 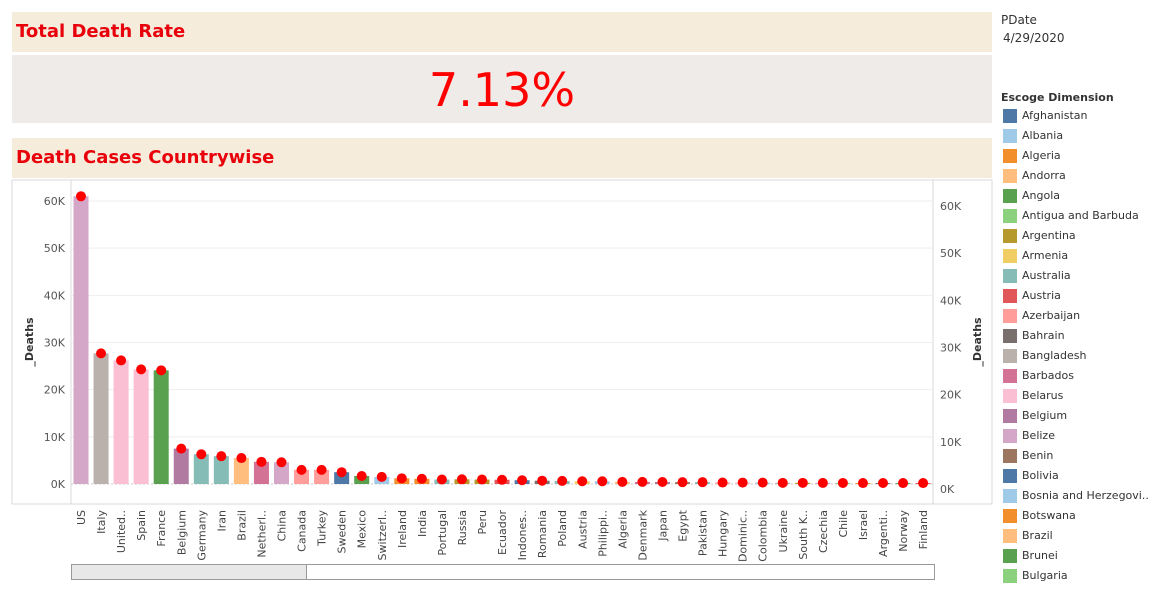 I want to click on legend-item: Bosnia and Herzegovi.., so click(x=1083, y=496).